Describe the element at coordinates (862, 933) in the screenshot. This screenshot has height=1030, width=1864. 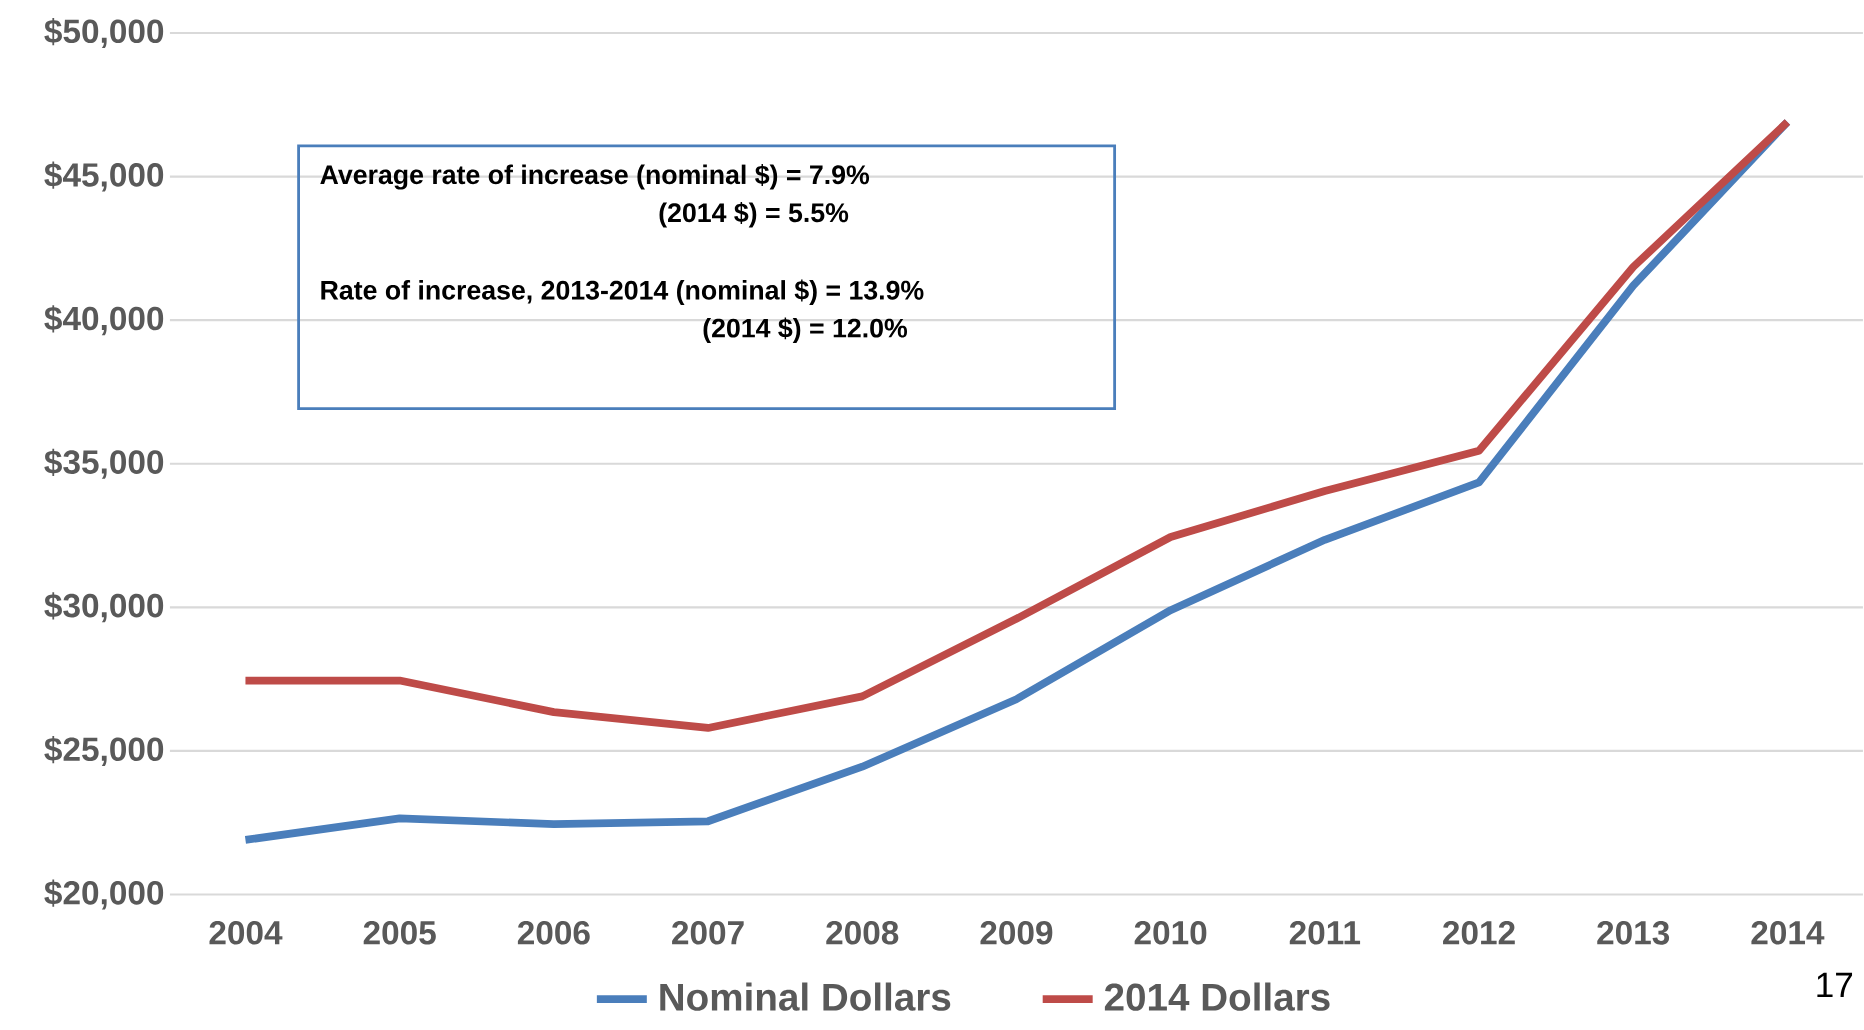
I see `x-tick-label: 2008` at that location.